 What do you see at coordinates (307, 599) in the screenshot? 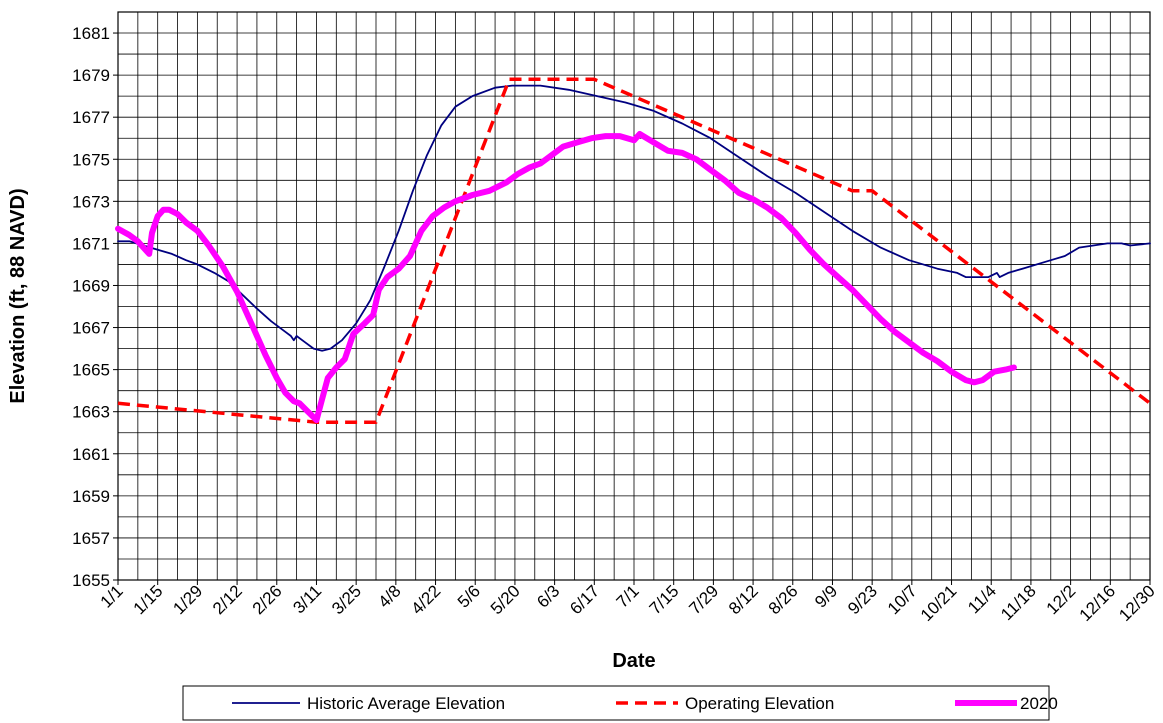
I see `x-tick-label: 3/11` at bounding box center [307, 599].